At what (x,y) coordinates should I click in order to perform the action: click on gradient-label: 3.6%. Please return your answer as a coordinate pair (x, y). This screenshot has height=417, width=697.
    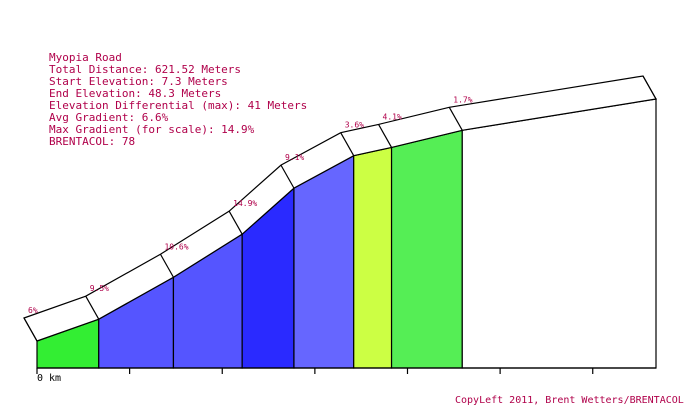
    Looking at the image, I should click on (354, 125).